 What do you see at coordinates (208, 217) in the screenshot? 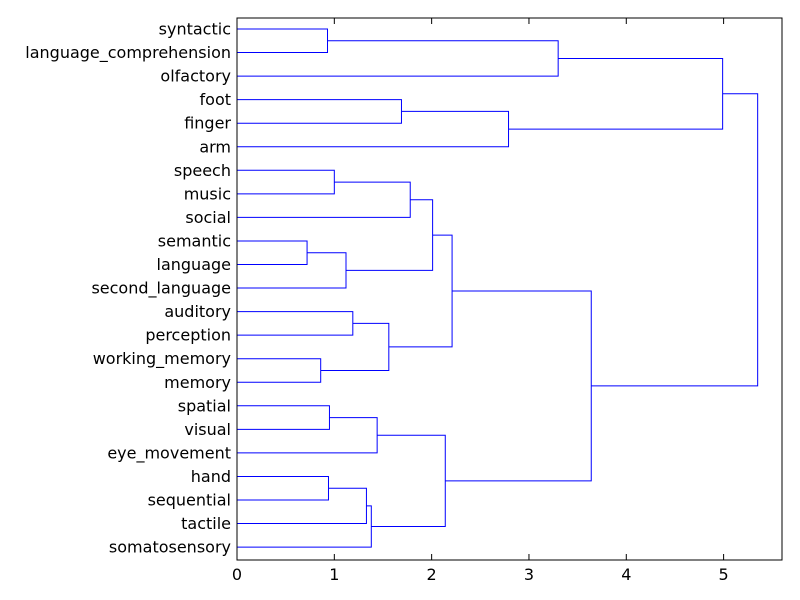
I see `leaf-label: social` at bounding box center [208, 217].